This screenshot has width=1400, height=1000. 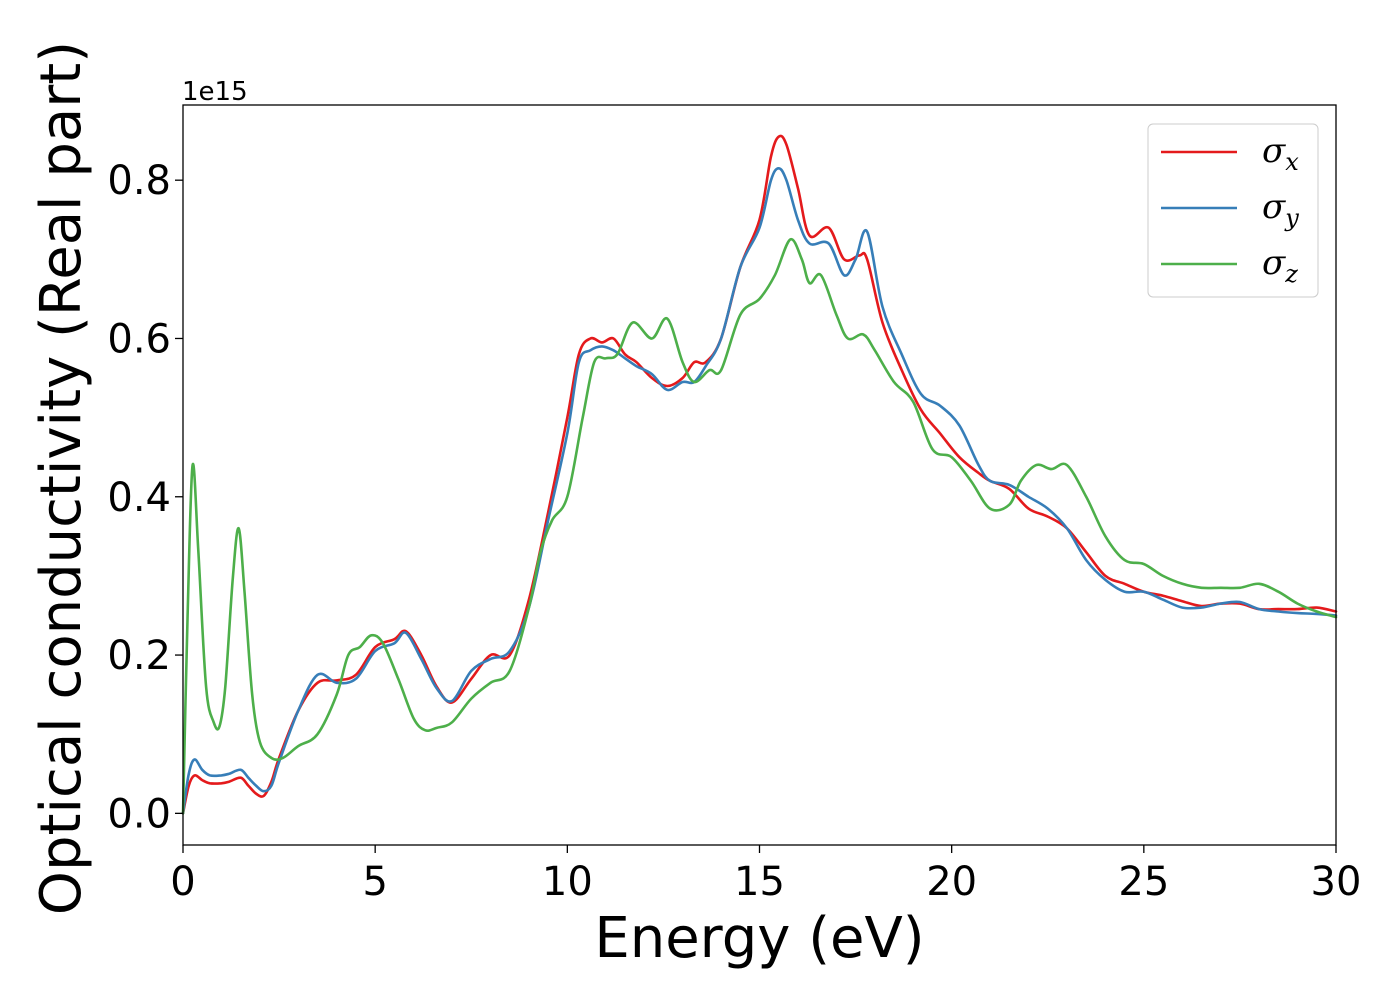 I want to click on x-tick-label: 5, so click(x=374, y=882).